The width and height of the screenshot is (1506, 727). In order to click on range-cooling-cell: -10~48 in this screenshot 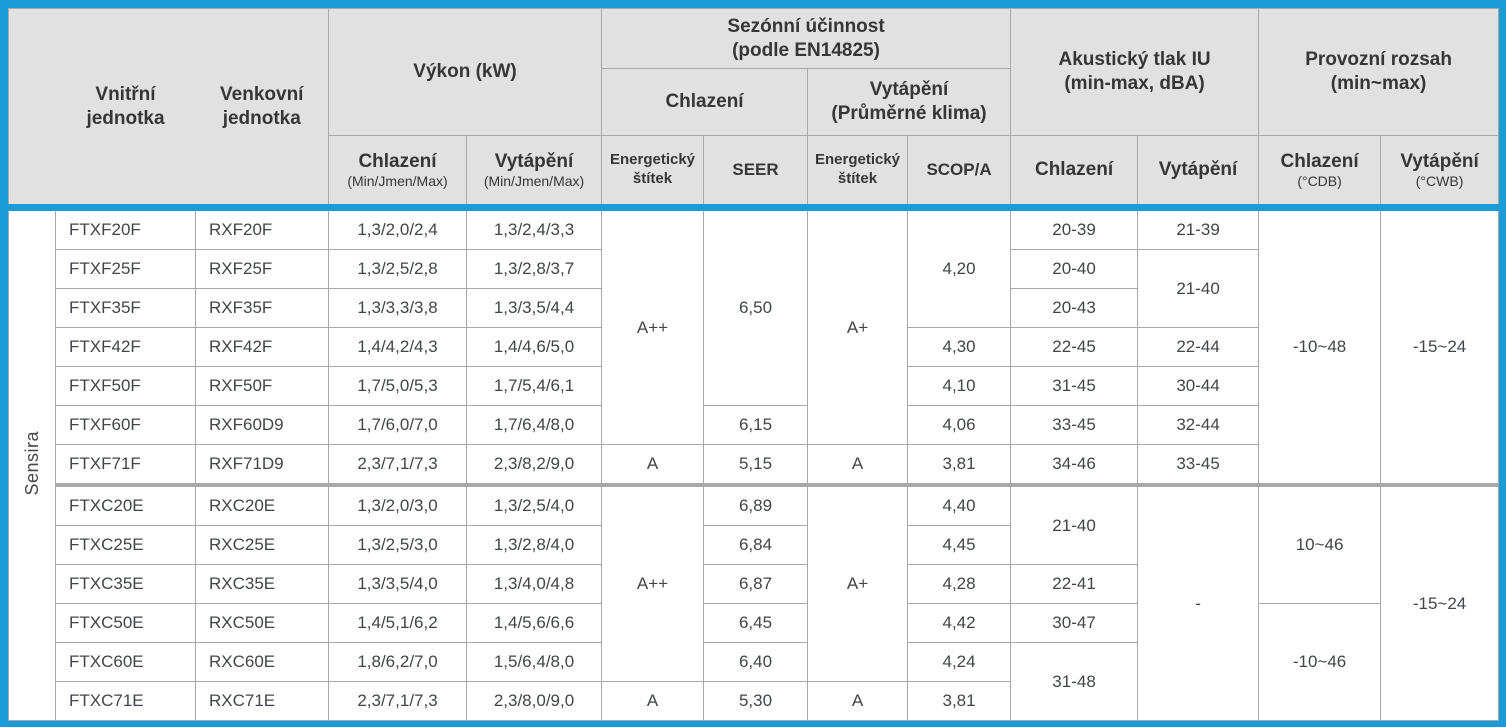, I will do `click(1320, 346)`.